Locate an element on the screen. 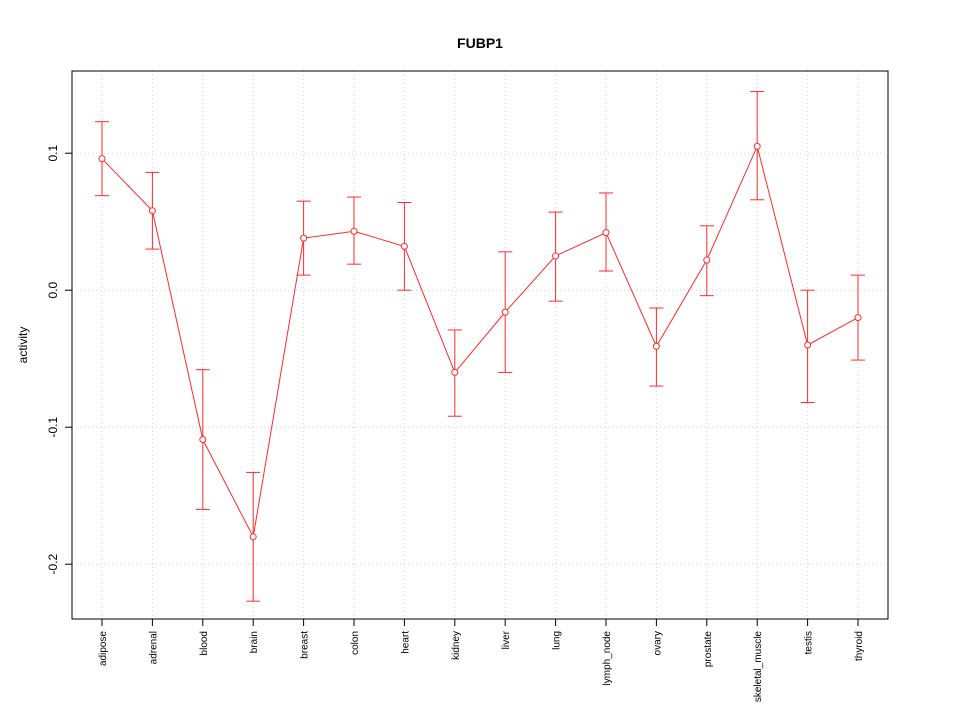 Image resolution: width=960 pixels, height=720 pixels. x-tick-label: kidney is located at coordinates (456, 645).